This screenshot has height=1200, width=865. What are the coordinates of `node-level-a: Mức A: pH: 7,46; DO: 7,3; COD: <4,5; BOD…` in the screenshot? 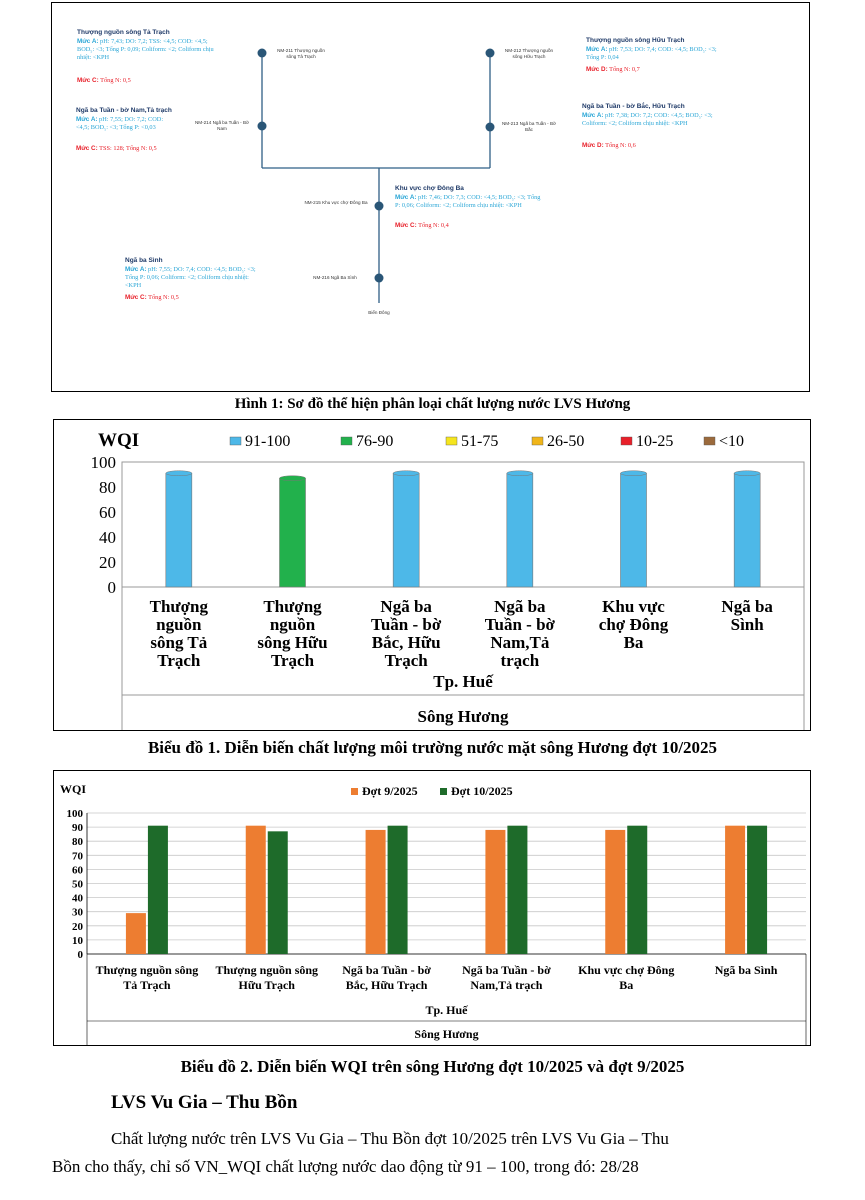 It's located at (468, 201).